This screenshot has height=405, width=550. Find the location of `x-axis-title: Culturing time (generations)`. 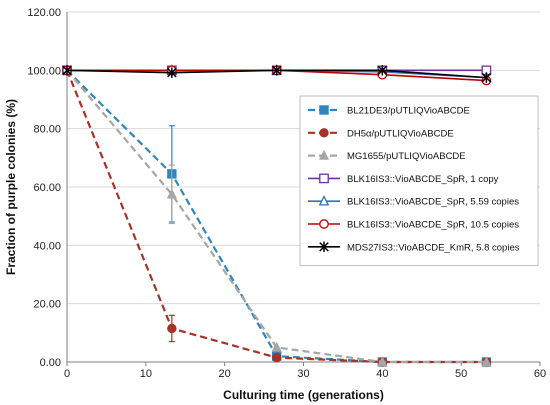

x-axis-title: Culturing time (generations) is located at coordinates (303, 395).